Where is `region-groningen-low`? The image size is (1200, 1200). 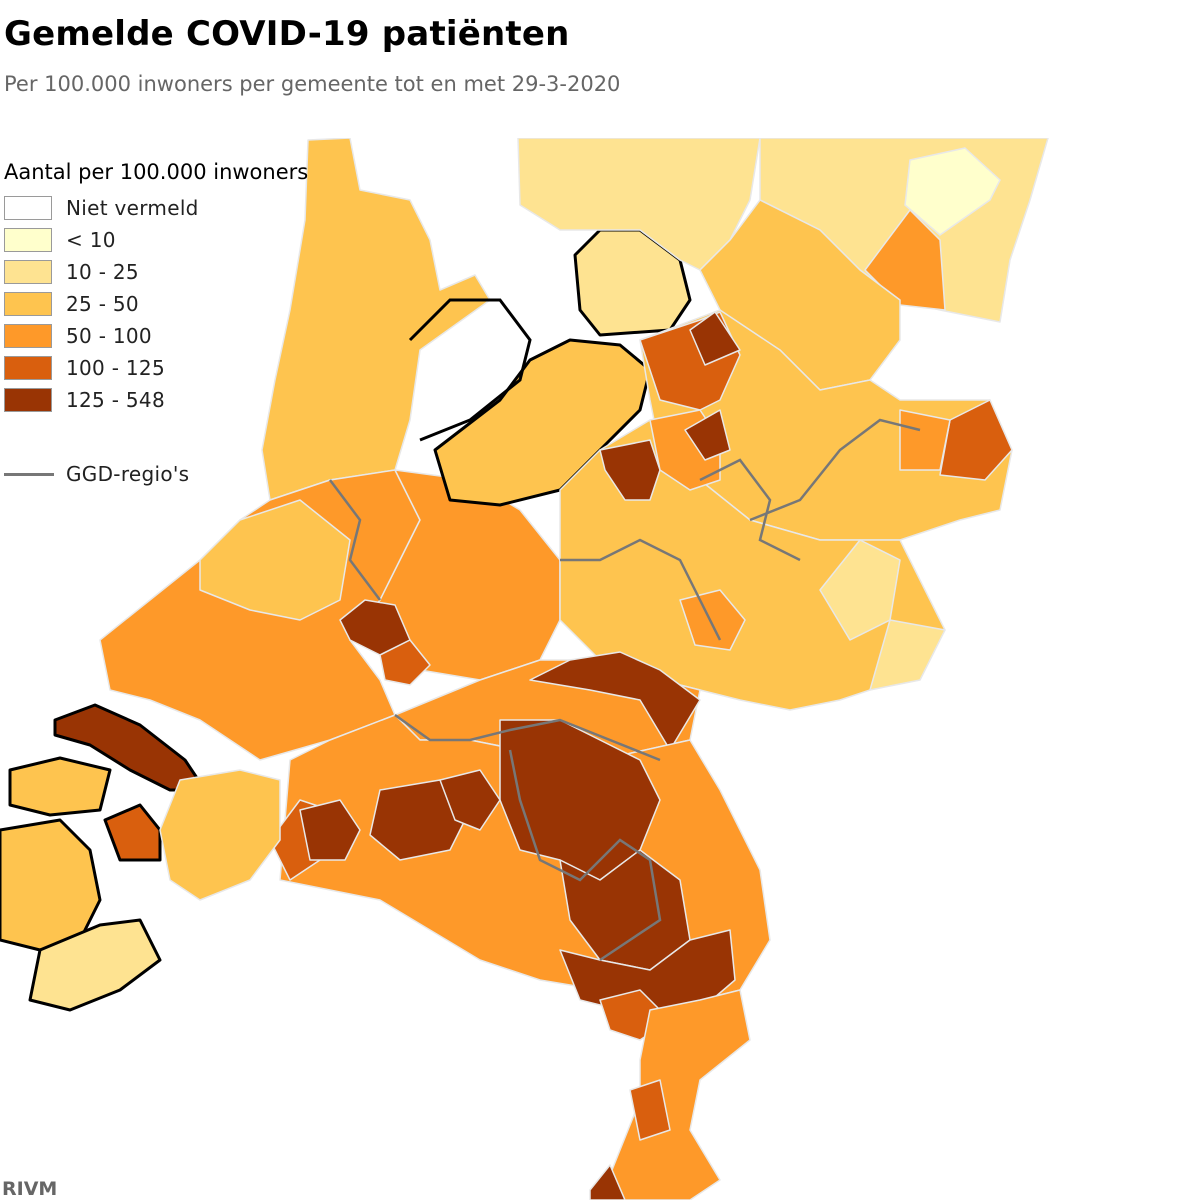 region-groningen-low is located at coordinates (952, 191).